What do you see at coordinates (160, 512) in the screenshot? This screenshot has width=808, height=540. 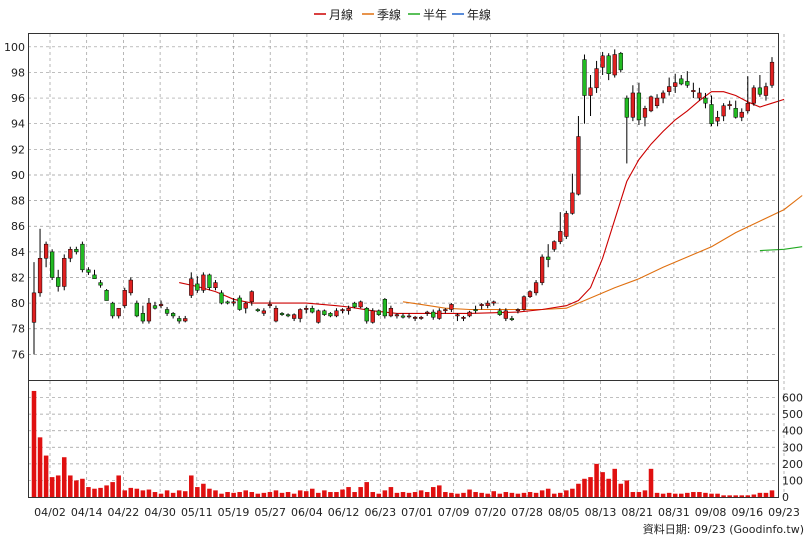 I see `date-tick-label: 04/30` at bounding box center [160, 512].